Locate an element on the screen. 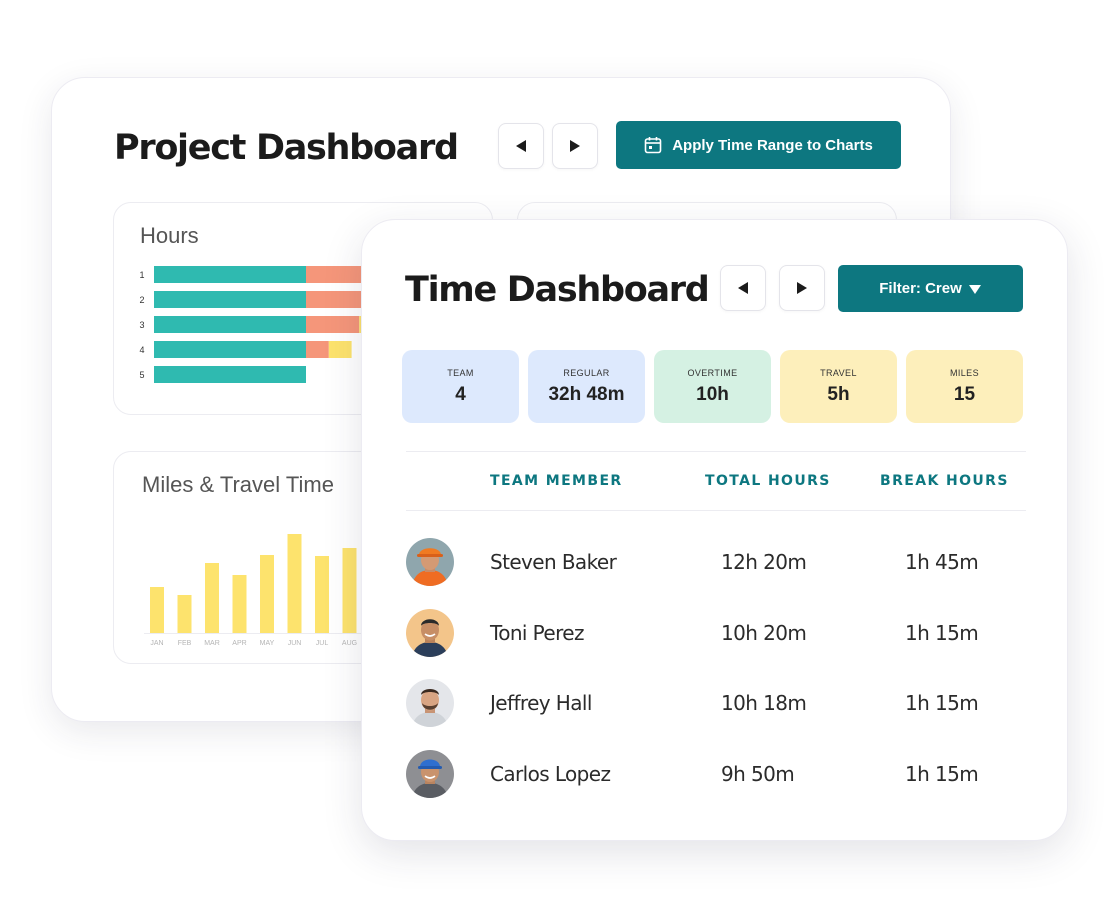  time-next-button is located at coordinates (802, 288).